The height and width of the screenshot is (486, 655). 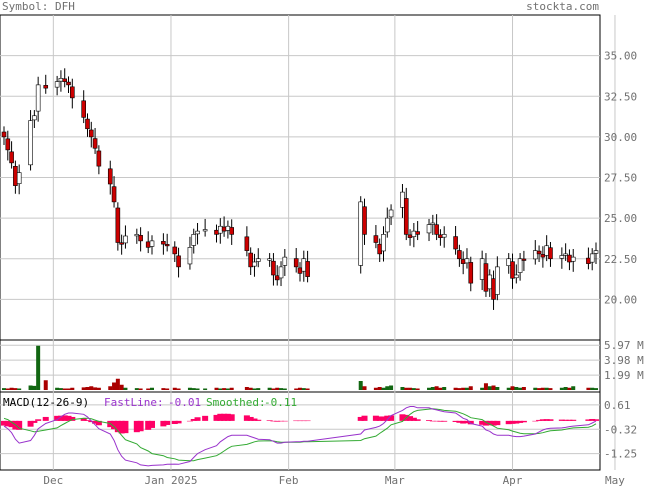 What do you see at coordinates (620, 178) in the screenshot?
I see `price-tick-label: 27.50` at bounding box center [620, 178].